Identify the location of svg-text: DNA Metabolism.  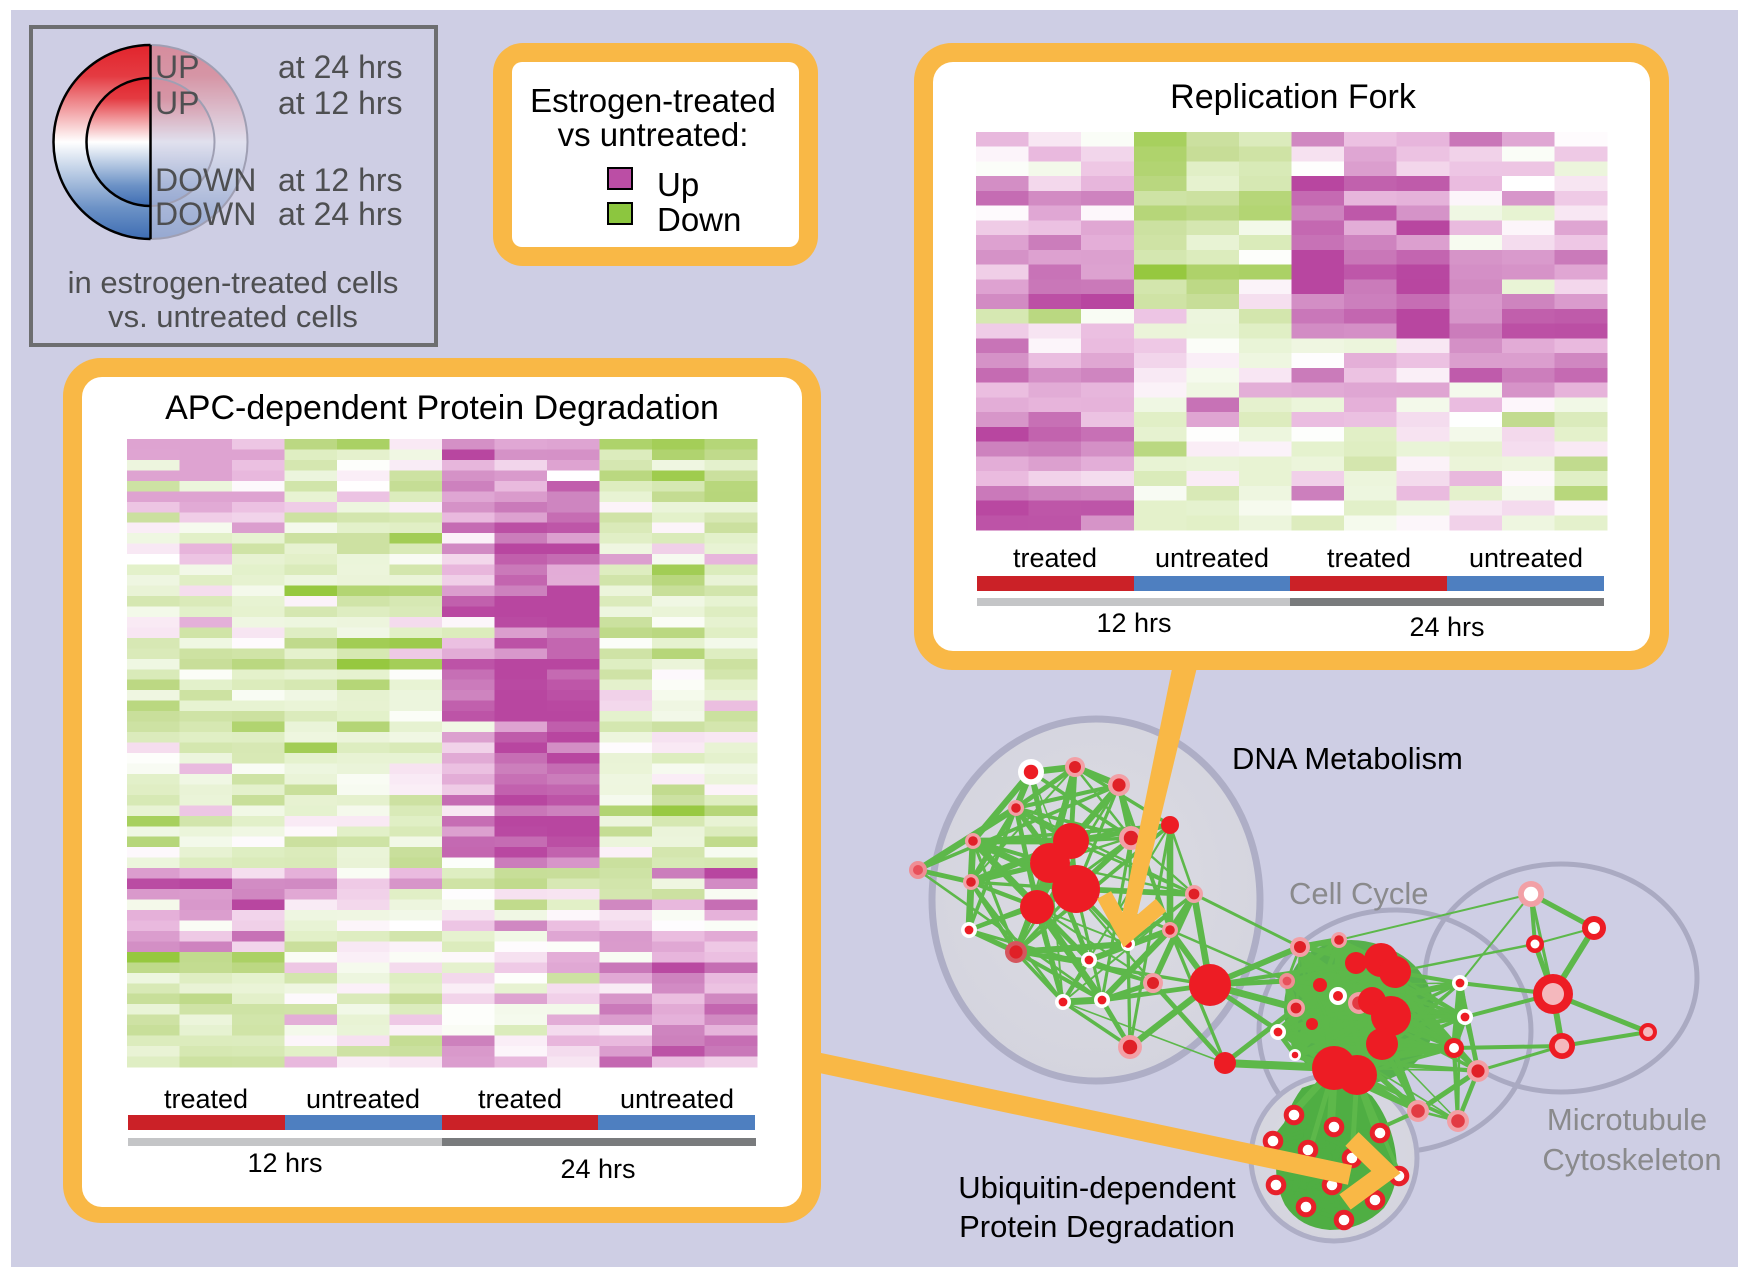
(1347, 758).